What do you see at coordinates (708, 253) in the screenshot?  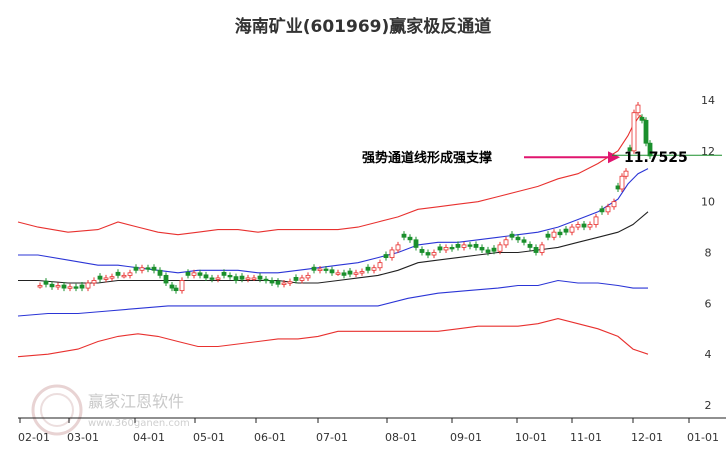 I see `y-tick-labels: 2 4 6 8 10 12 14` at bounding box center [708, 253].